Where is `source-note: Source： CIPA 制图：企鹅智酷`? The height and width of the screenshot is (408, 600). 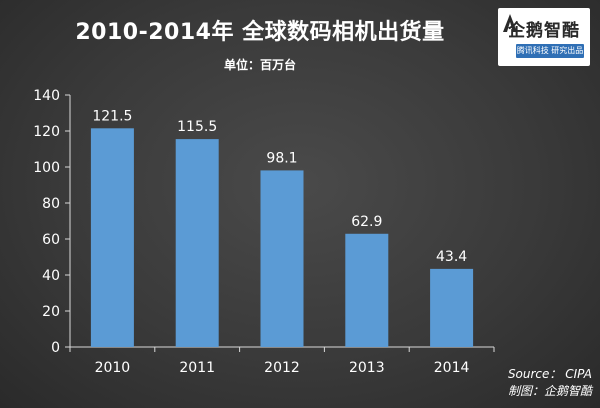
source-note: Source： CIPA 制图：企鹅智酷 is located at coordinates (550, 383).